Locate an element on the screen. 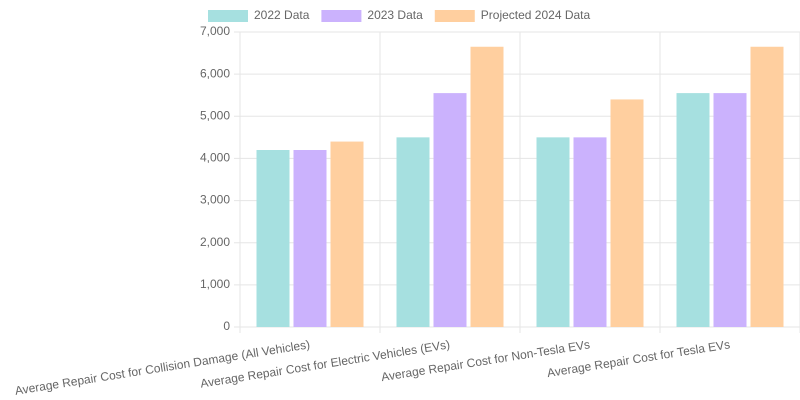  y-tick-label: 3,000 is located at coordinates (215, 200).